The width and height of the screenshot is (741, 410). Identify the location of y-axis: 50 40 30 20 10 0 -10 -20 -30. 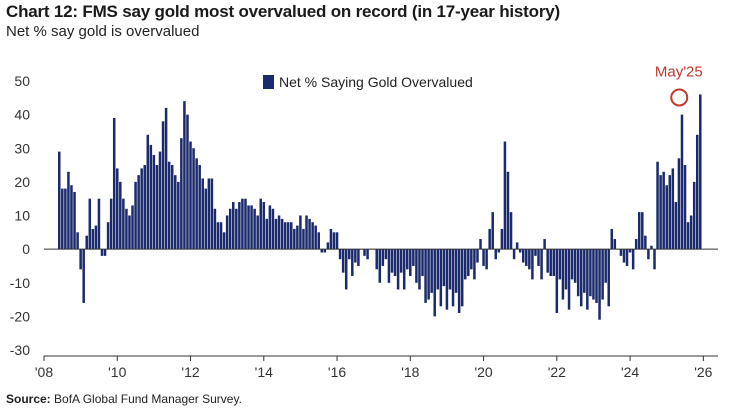
(20, 215).